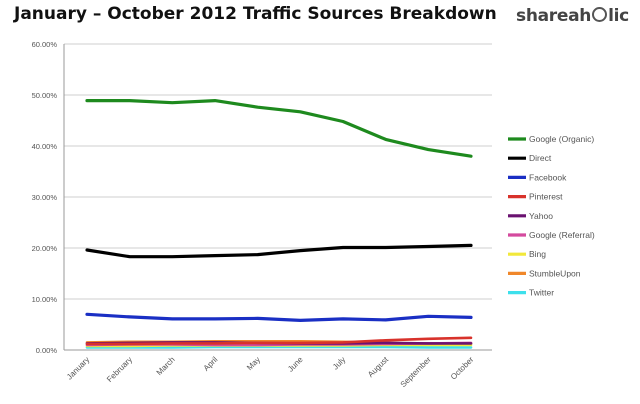 This screenshot has height=404, width=640. I want to click on series-line-facebook, so click(279, 317).